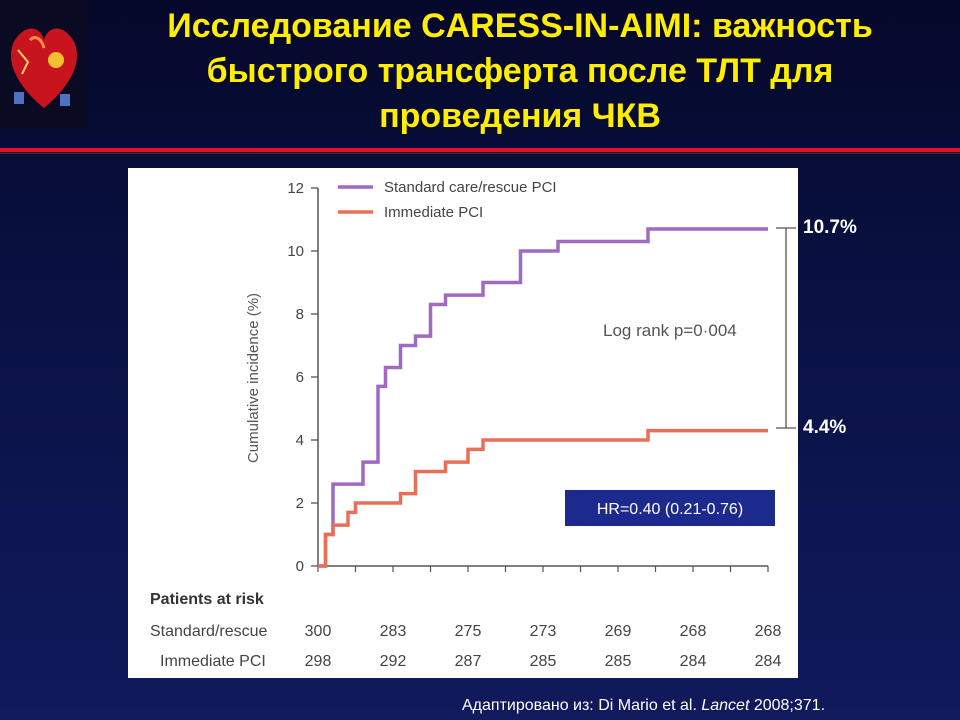 The height and width of the screenshot is (720, 960). Describe the element at coordinates (295, 188) in the screenshot. I see `y-tick-label: 12` at that location.